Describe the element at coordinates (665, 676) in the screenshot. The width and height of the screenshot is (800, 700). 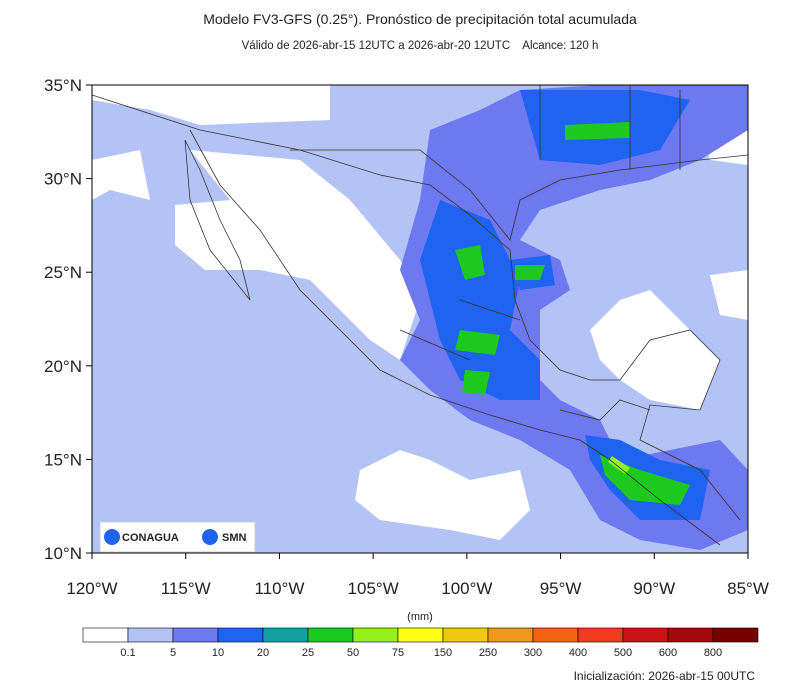
I see `init-time: Inicialización: 2026-abr-15 00UTC` at that location.